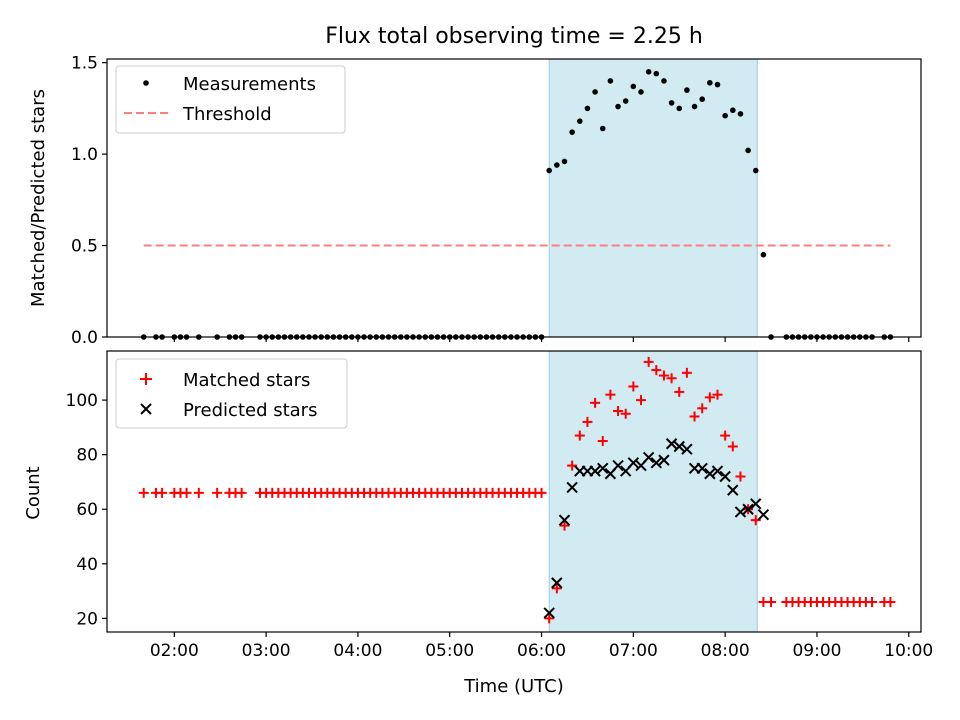  I want to click on bottom-y-axis-label: Count, so click(33, 492).